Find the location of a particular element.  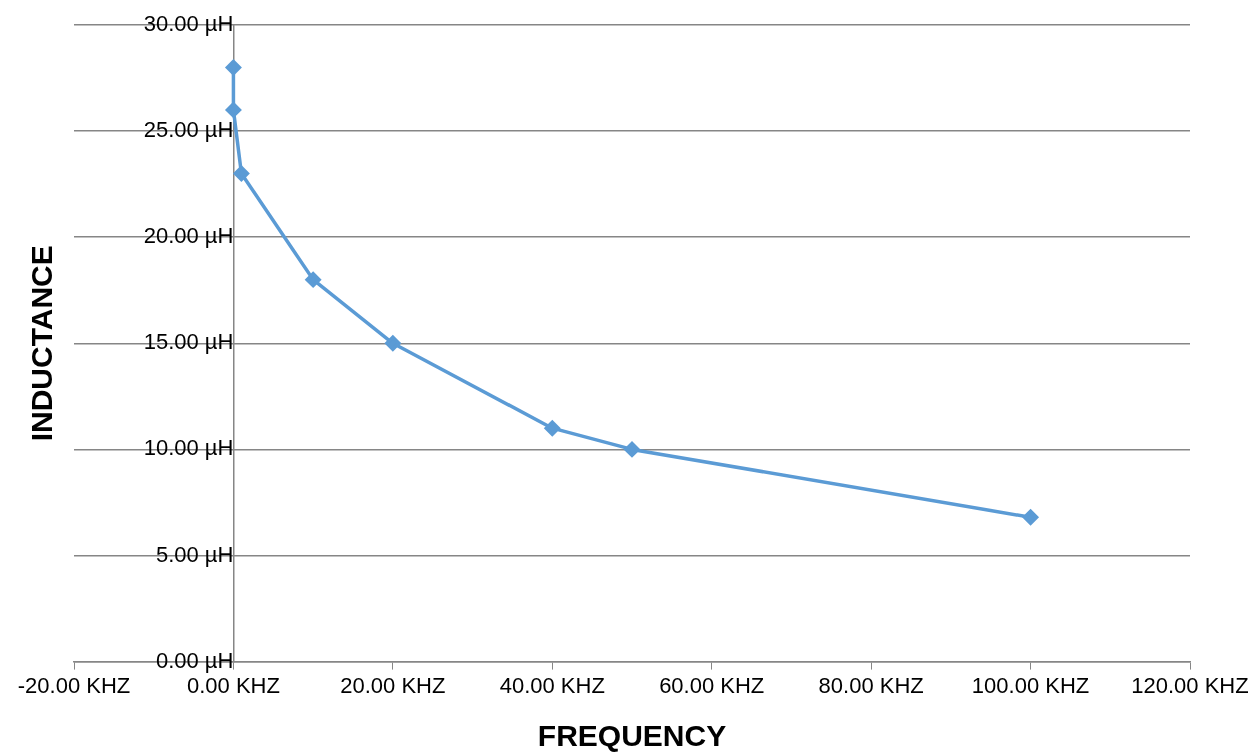

x-axis-title: FREQUENCY is located at coordinates (632, 736).